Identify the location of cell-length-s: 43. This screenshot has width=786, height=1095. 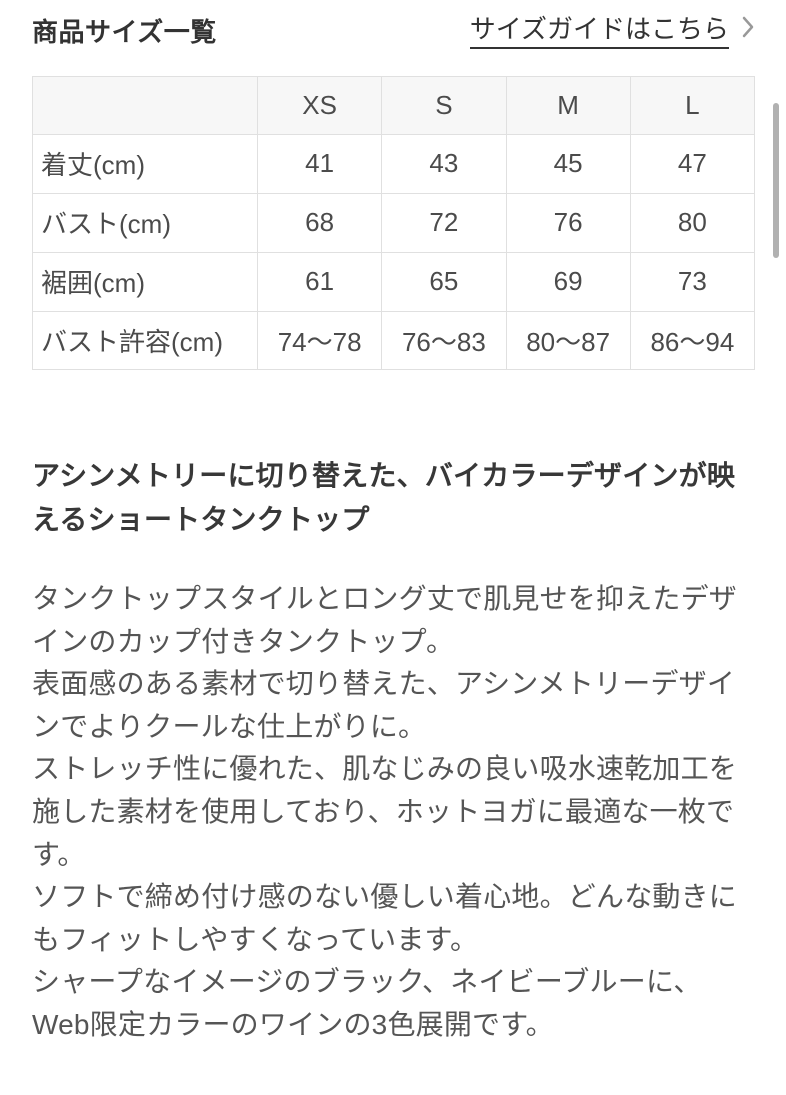
(444, 163).